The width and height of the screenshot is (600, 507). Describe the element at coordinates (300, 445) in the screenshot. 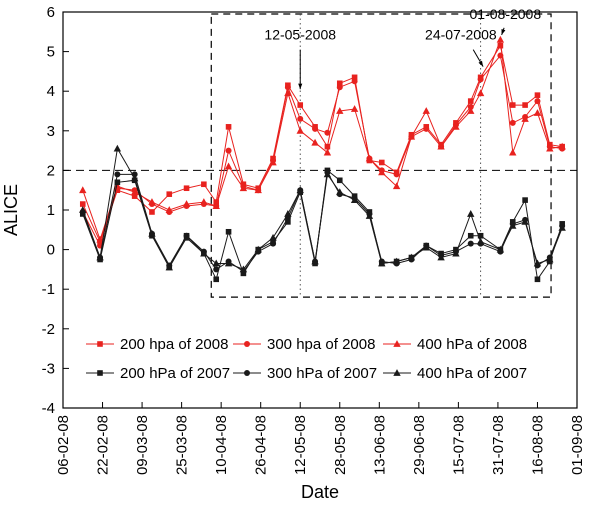

I see `x-tick-label: 12-05-08` at that location.